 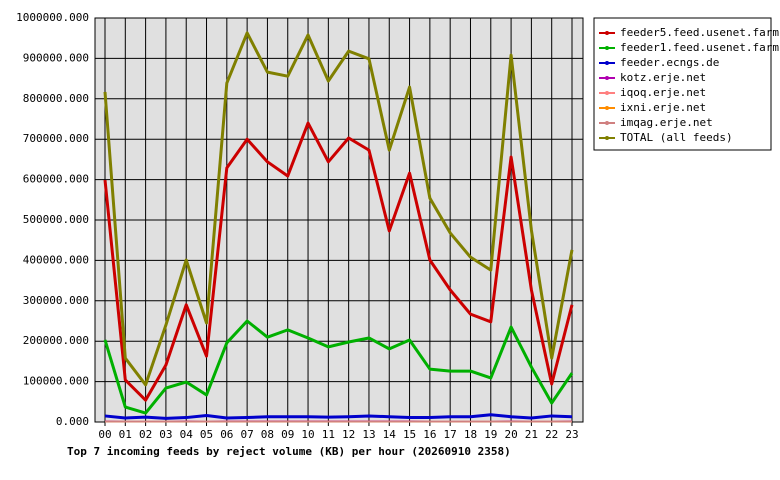 I want to click on x-tick-label: 19, so click(x=490, y=434).